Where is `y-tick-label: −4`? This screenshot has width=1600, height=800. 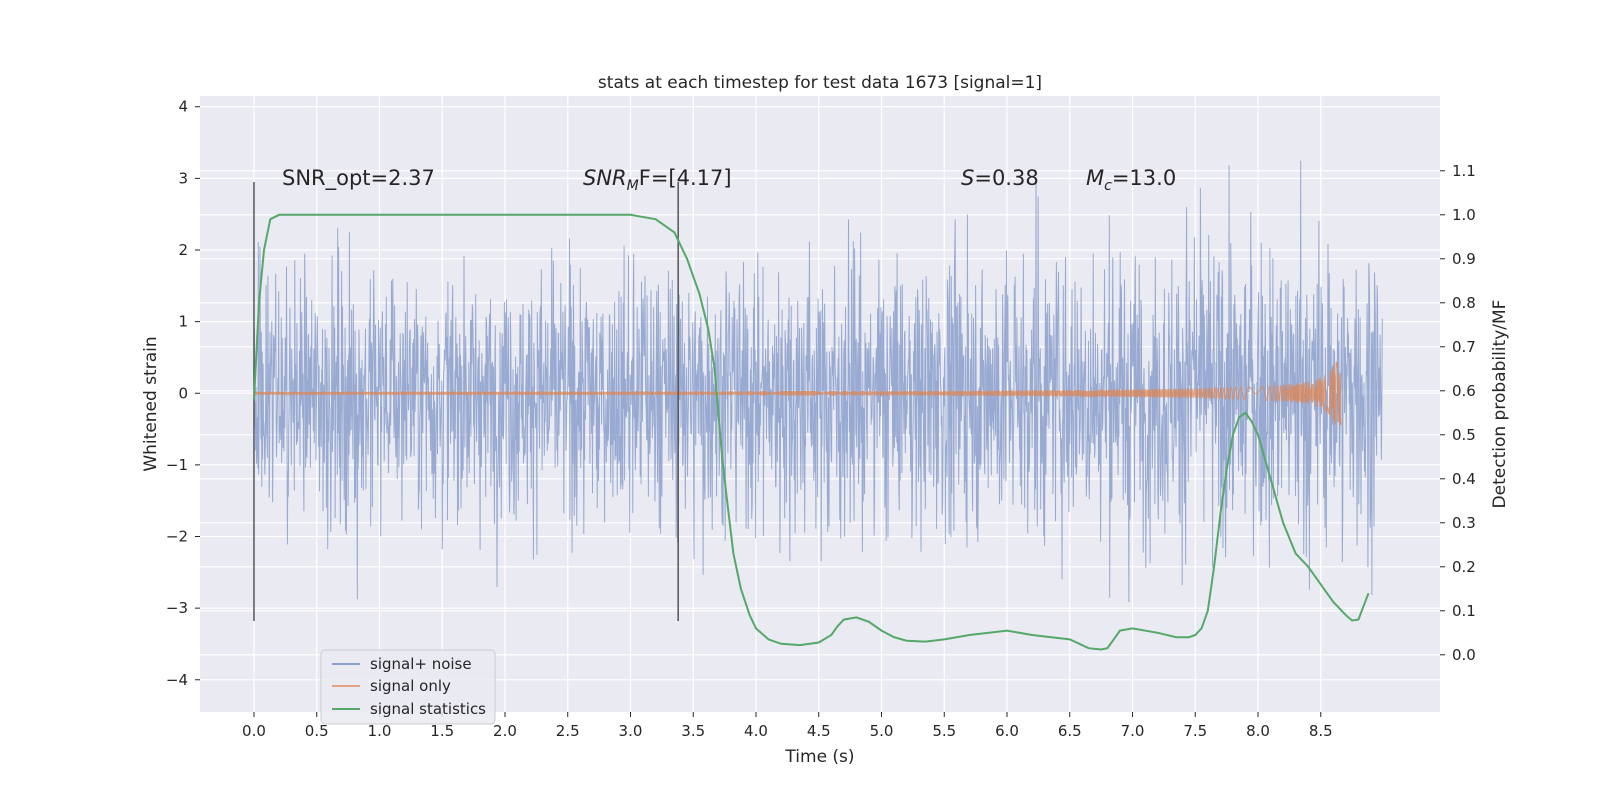 y-tick-label: −4 is located at coordinates (177, 680).